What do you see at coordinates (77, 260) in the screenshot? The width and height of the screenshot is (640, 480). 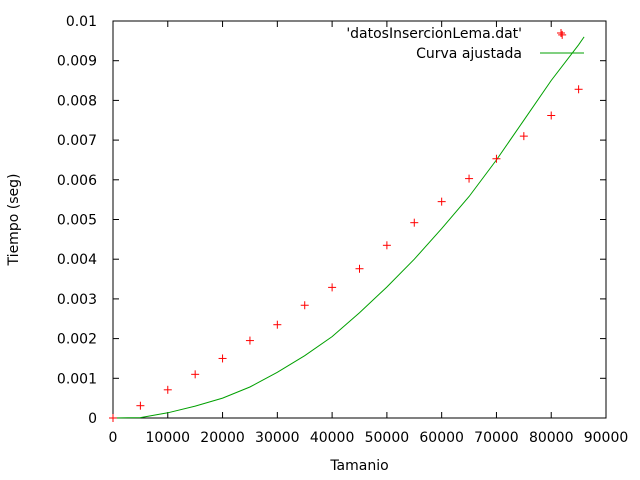 I see `y-tick-label: 0.004` at bounding box center [77, 260].